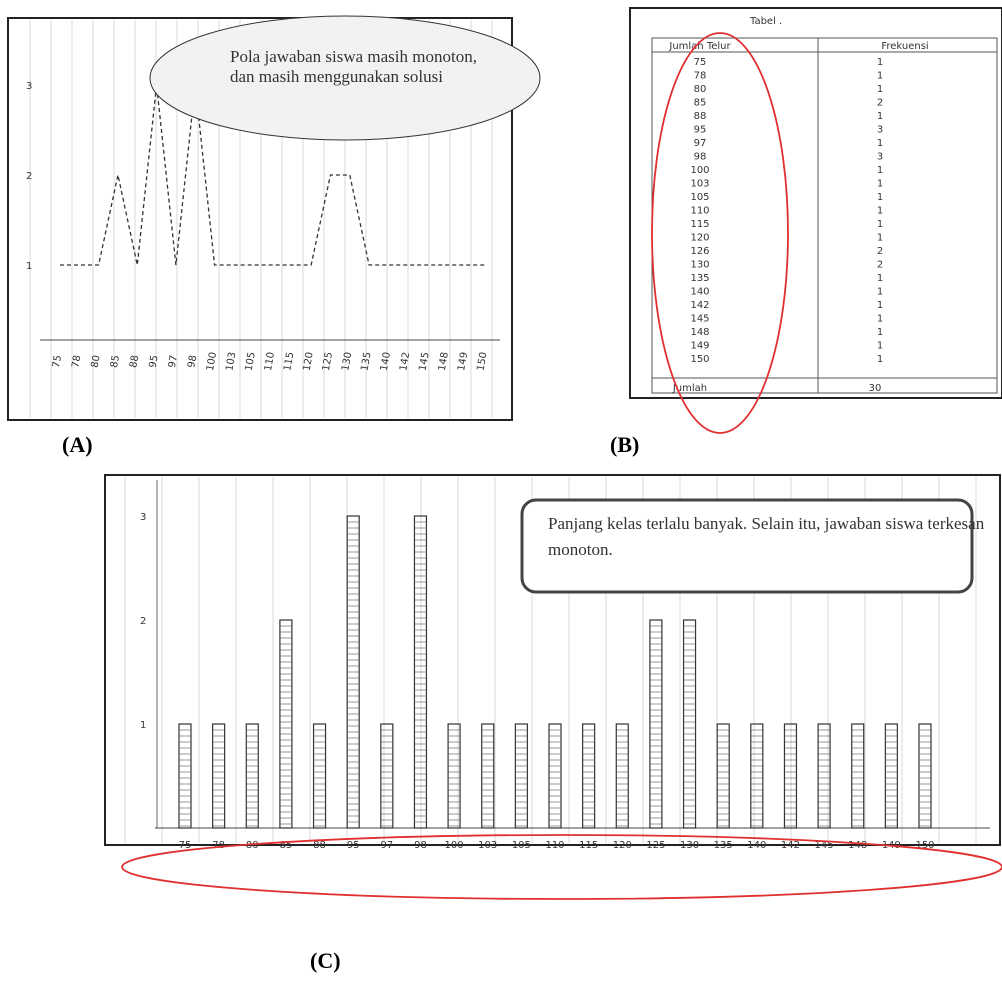 The height and width of the screenshot is (985, 1002). I want to click on column-header: Frekuensi, so click(904, 46).